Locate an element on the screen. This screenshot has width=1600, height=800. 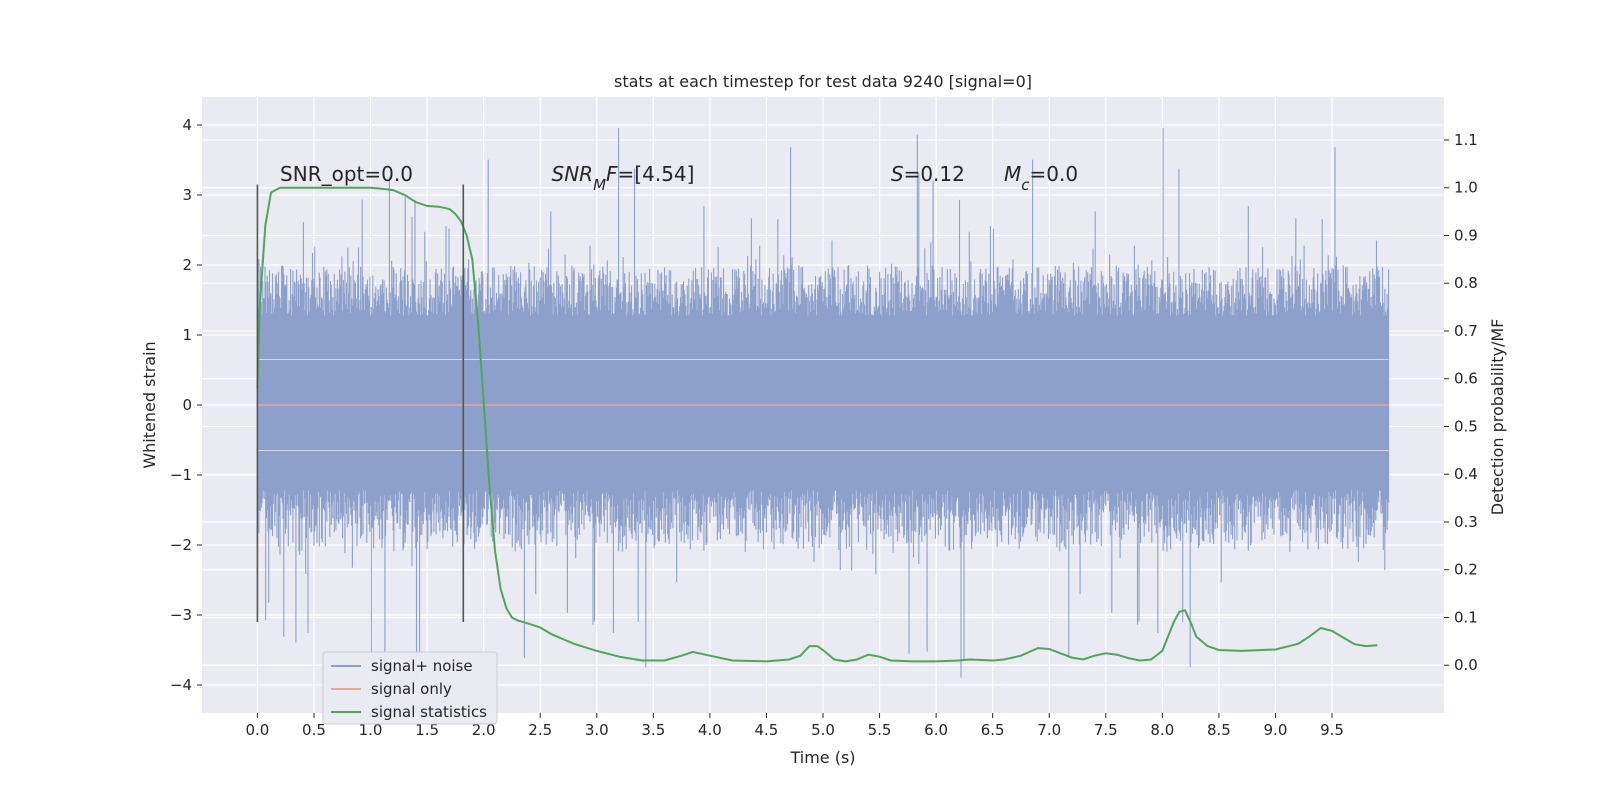
annotation-part: SNR_opt=0.0 is located at coordinates (346, 174).